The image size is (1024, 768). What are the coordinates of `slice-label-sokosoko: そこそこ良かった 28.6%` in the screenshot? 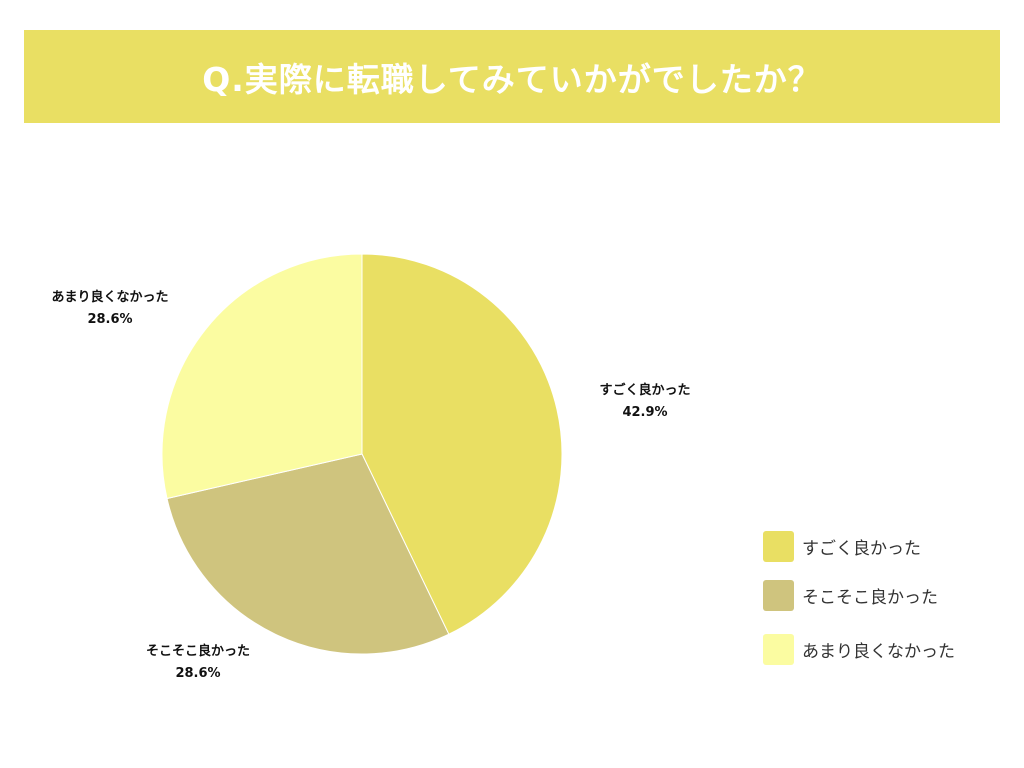 It's located at (198, 663).